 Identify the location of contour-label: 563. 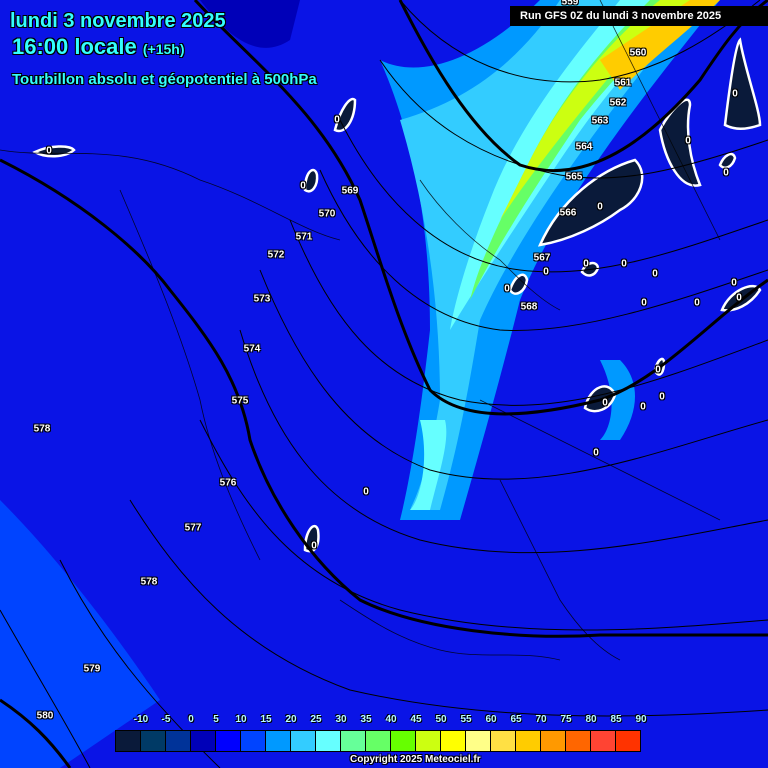
(600, 121).